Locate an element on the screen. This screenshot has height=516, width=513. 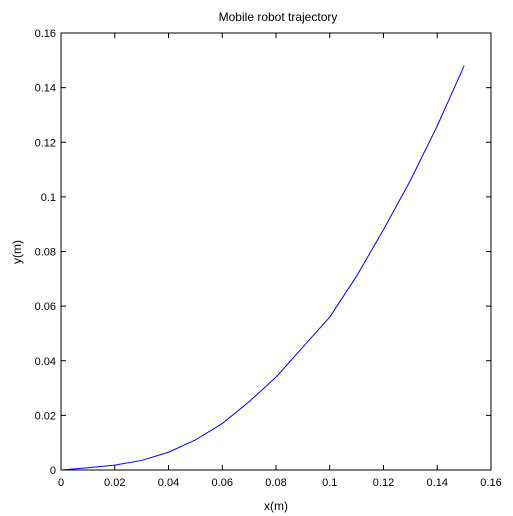
x-tick-label: 0.04 is located at coordinates (168, 483).